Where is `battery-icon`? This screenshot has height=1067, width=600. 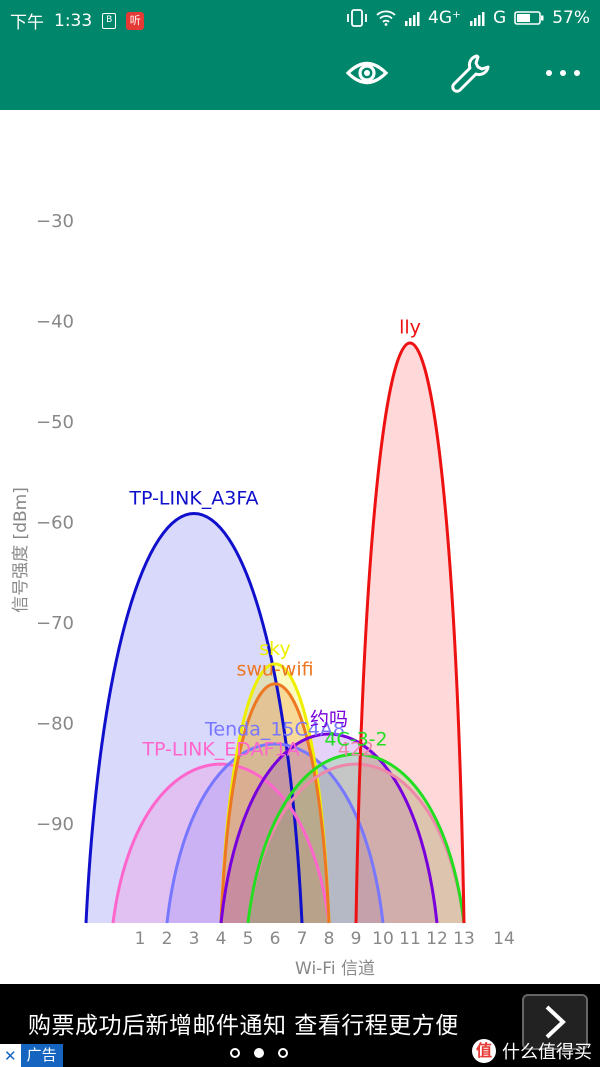 battery-icon is located at coordinates (529, 18).